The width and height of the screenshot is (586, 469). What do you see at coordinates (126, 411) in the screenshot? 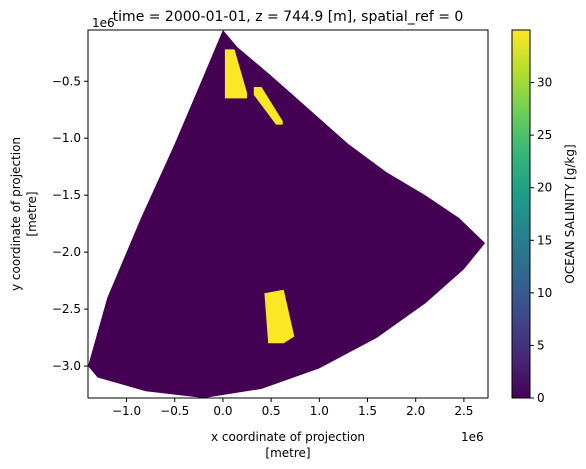
I see `x-tick-label: −1.0` at bounding box center [126, 411].